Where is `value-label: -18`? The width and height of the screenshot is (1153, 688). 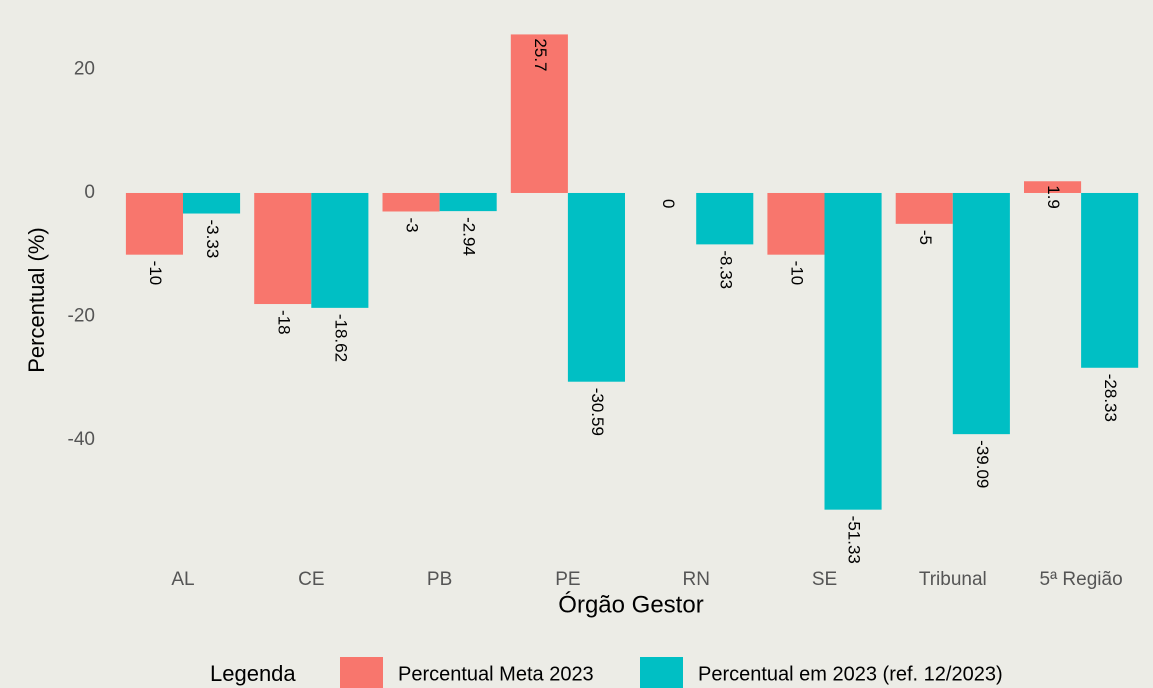 value-label: -18 is located at coordinates (283, 322).